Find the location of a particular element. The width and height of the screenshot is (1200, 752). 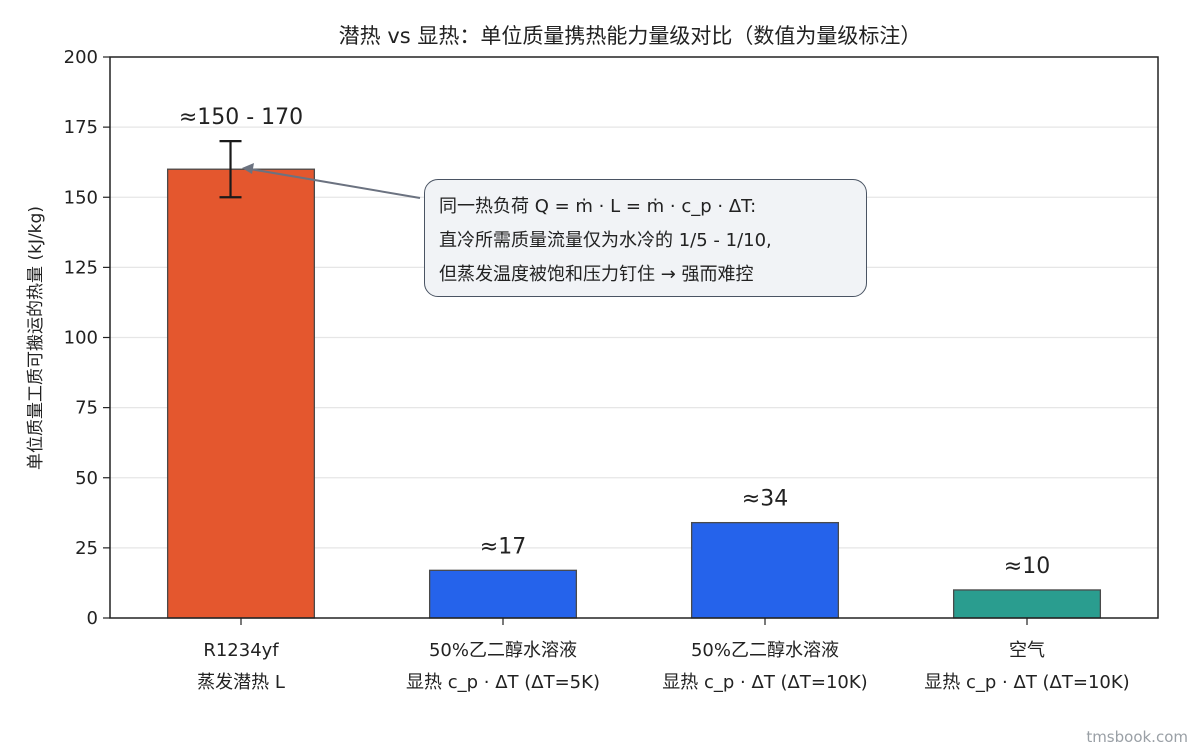

y-tick-label: 150 is located at coordinates (81, 197).